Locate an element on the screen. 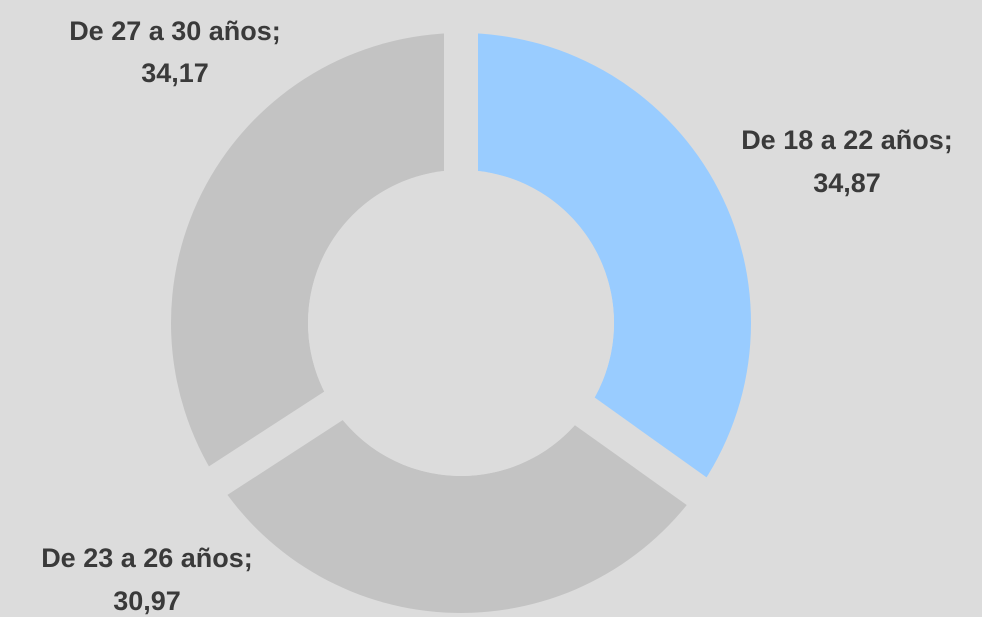 The image size is (982, 617). value-label: 30,97 is located at coordinates (147, 601).